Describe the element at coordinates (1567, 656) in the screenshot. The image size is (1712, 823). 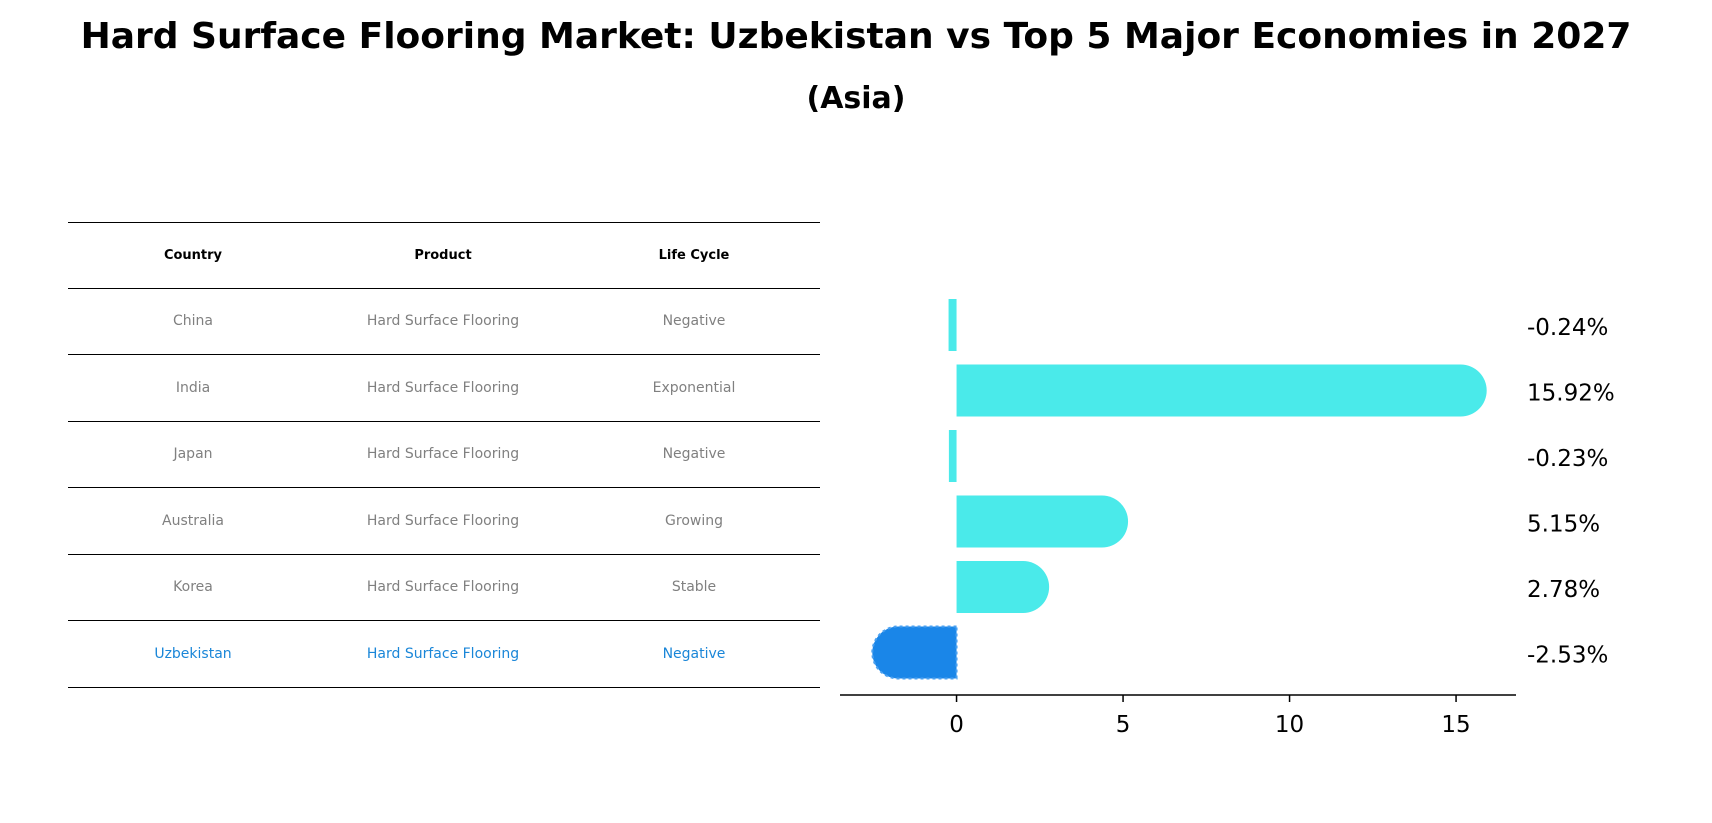
I see `data-label-uzbekistan: -2.53%` at that location.